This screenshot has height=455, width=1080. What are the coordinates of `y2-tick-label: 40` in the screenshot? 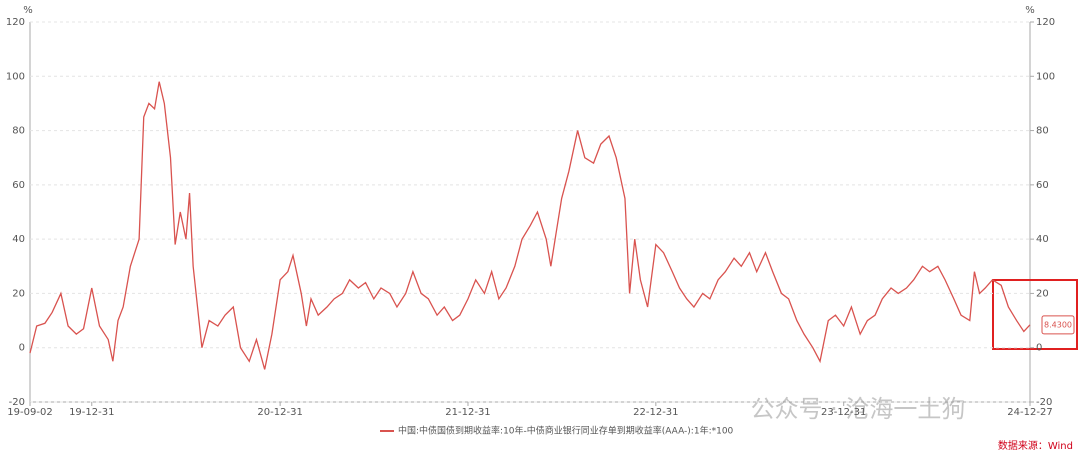 It's located at (1042, 239).